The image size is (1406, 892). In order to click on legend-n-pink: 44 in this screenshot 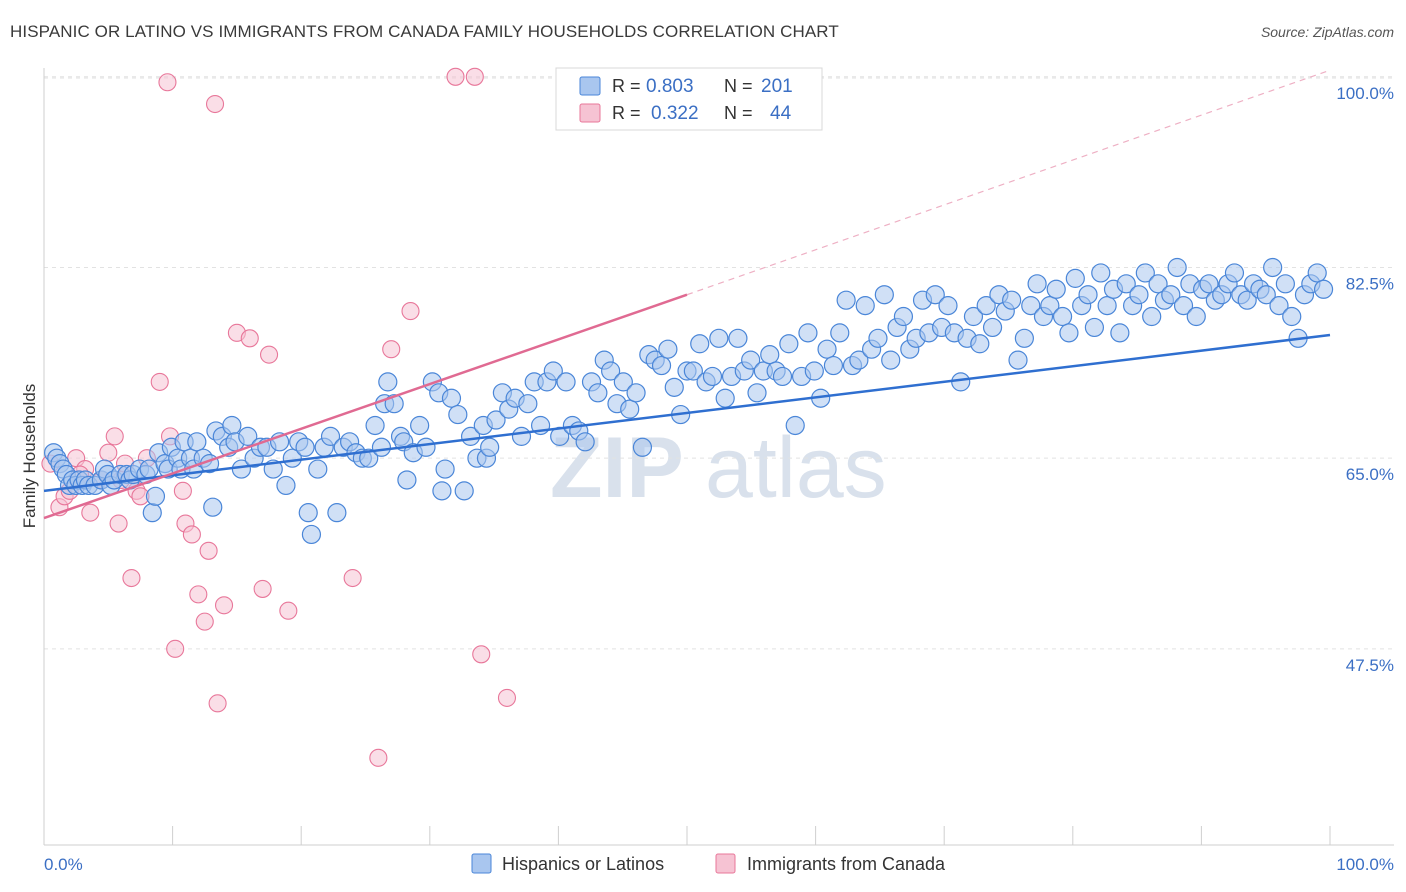, I will do `click(781, 113)`.